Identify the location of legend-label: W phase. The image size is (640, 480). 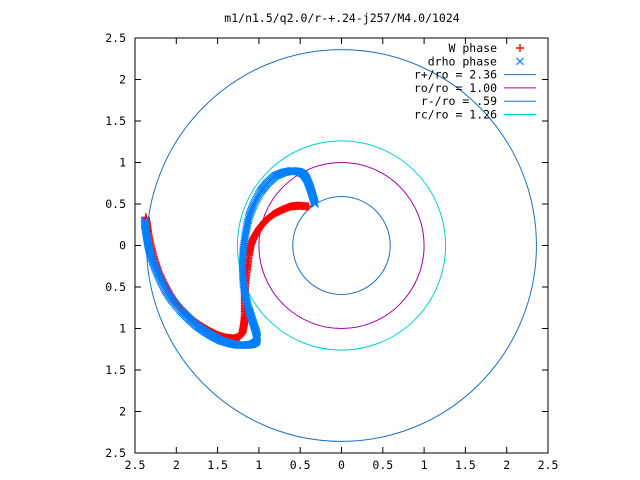
(473, 48).